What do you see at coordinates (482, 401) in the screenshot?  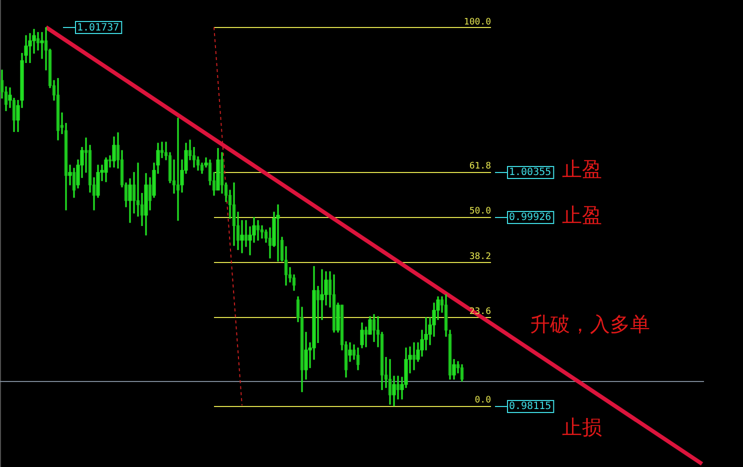 I see `annotation: 0.0` at bounding box center [482, 401].